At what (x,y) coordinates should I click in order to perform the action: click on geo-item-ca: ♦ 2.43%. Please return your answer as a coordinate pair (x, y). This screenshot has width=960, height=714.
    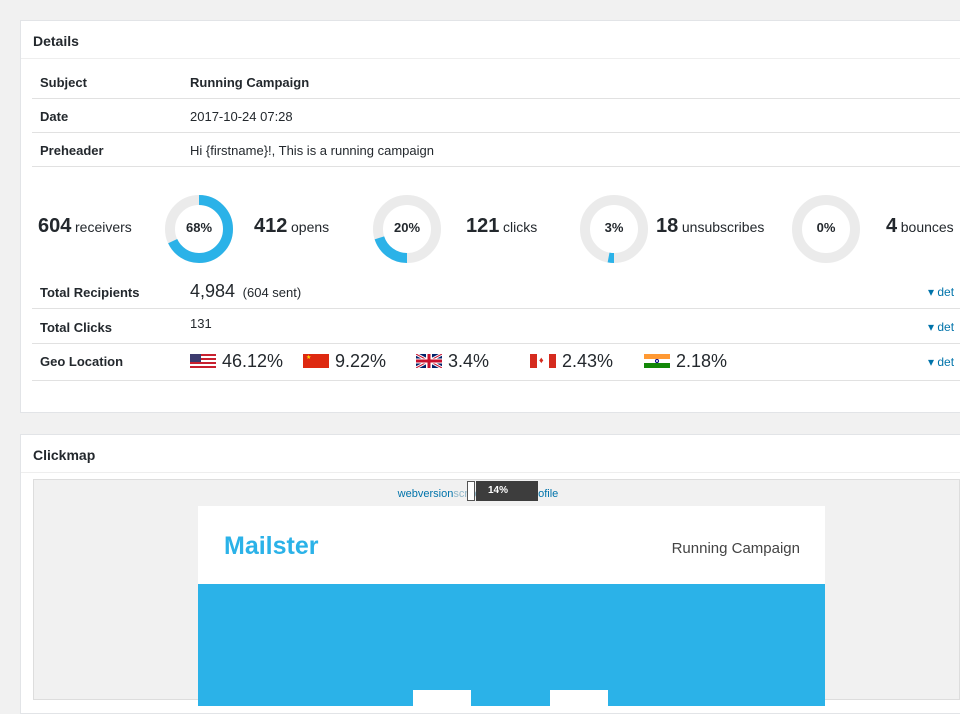
    Looking at the image, I should click on (571, 361).